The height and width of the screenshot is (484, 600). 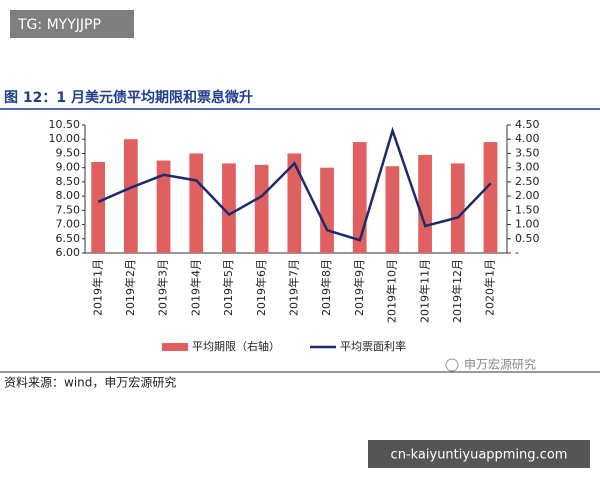 What do you see at coordinates (163, 287) in the screenshot?
I see `x-tick-label: 2019年3月` at bounding box center [163, 287].